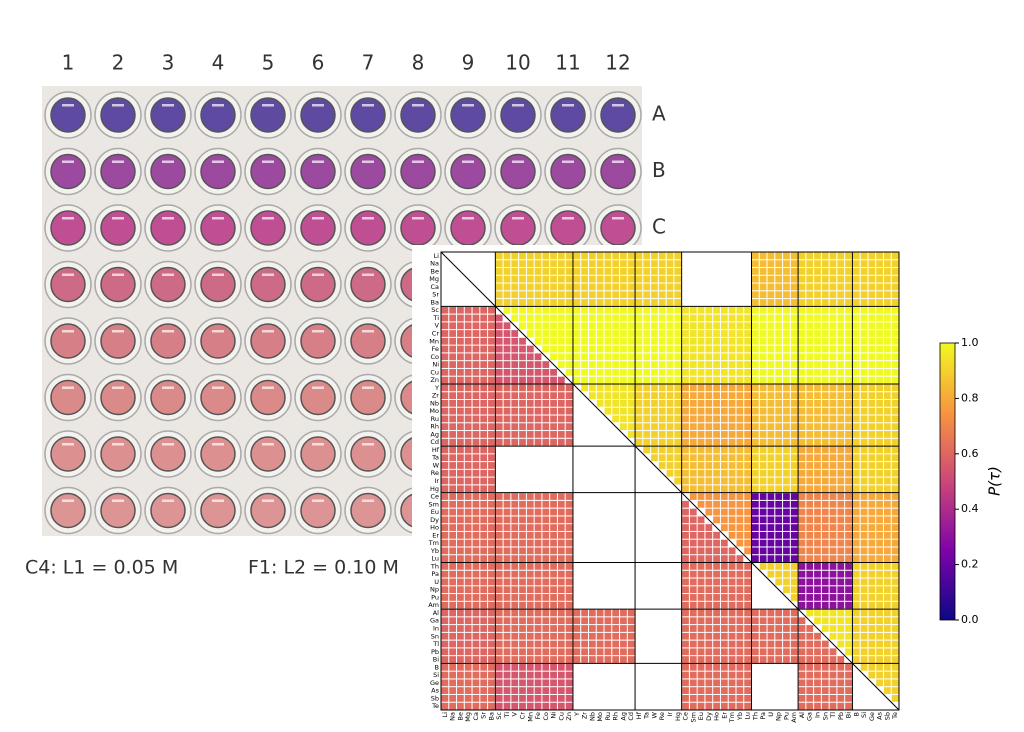  Describe the element at coordinates (434, 504) in the screenshot. I see `y-label: Sm` at that location.